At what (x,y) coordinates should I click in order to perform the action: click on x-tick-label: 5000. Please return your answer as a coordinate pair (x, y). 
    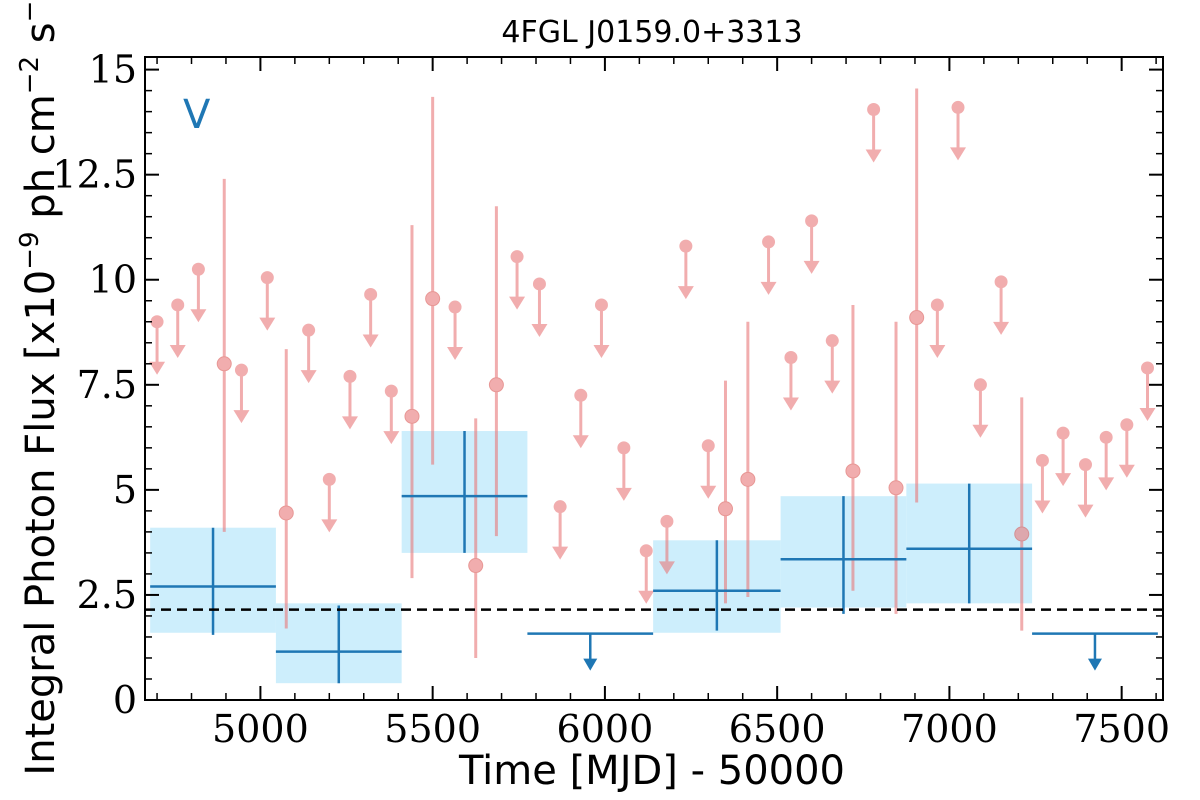
    Looking at the image, I should click on (260, 729).